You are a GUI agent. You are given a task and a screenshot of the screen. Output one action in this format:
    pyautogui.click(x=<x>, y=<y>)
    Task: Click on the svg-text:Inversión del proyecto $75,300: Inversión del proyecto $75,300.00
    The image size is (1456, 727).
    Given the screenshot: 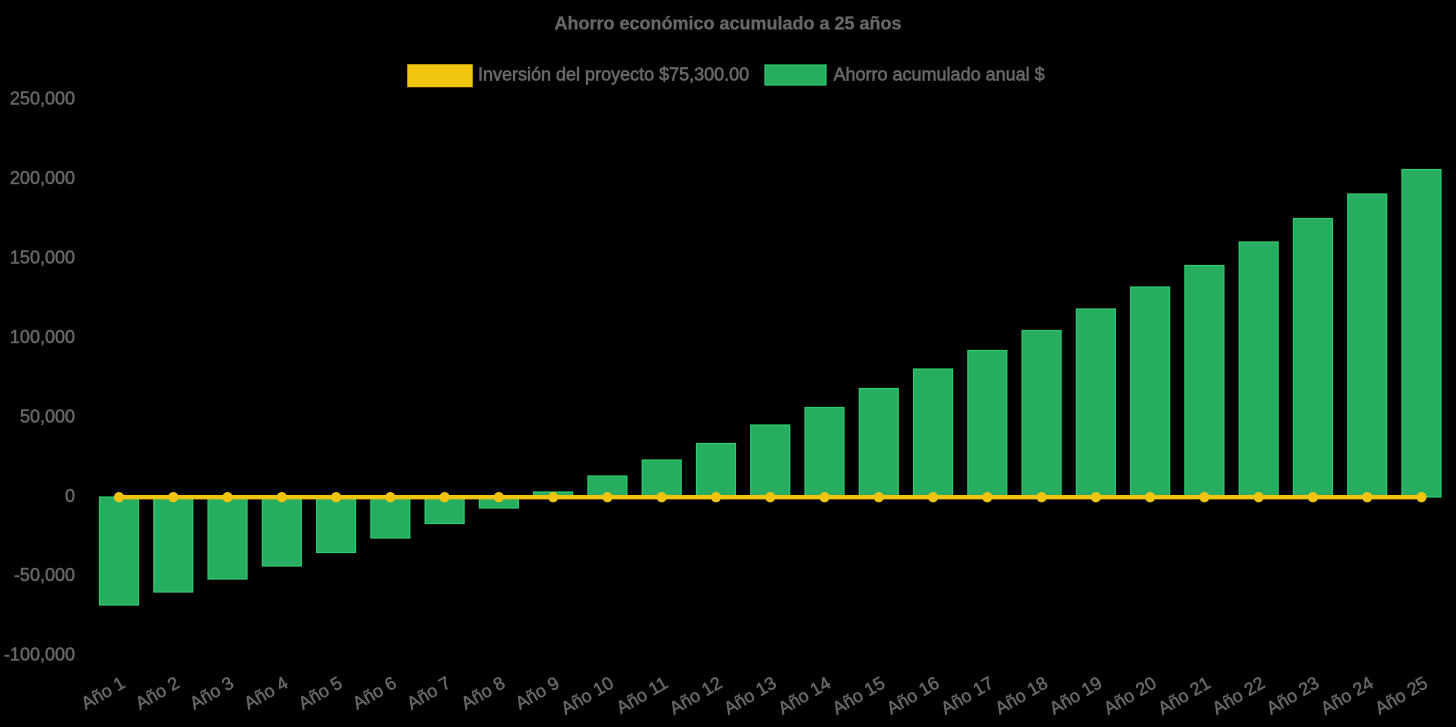 What is the action you would take?
    pyautogui.click(x=613, y=75)
    